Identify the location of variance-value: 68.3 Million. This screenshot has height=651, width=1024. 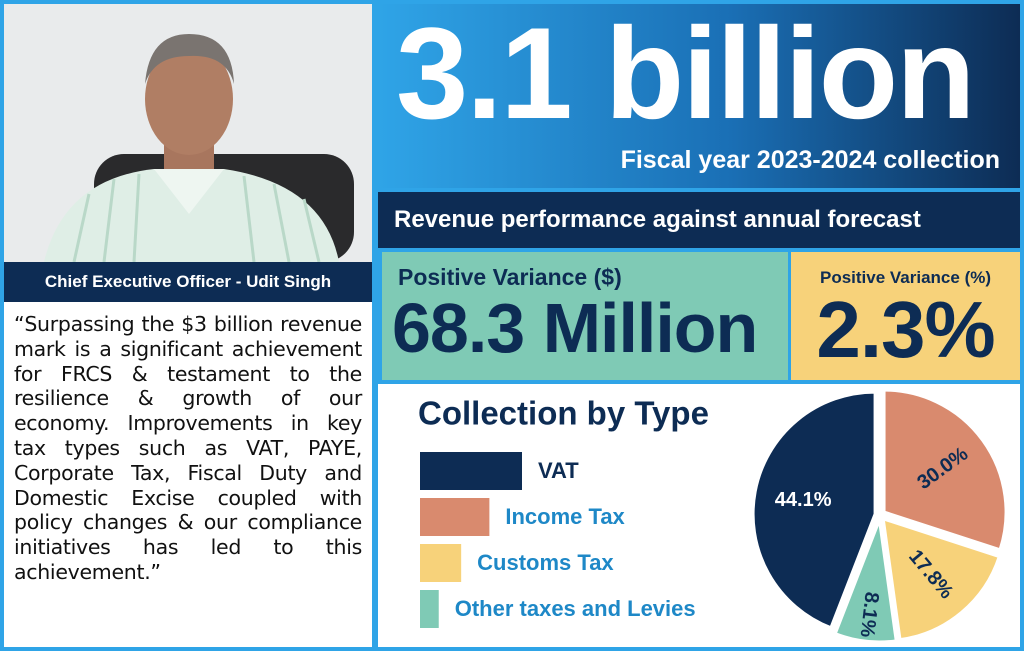
(575, 328).